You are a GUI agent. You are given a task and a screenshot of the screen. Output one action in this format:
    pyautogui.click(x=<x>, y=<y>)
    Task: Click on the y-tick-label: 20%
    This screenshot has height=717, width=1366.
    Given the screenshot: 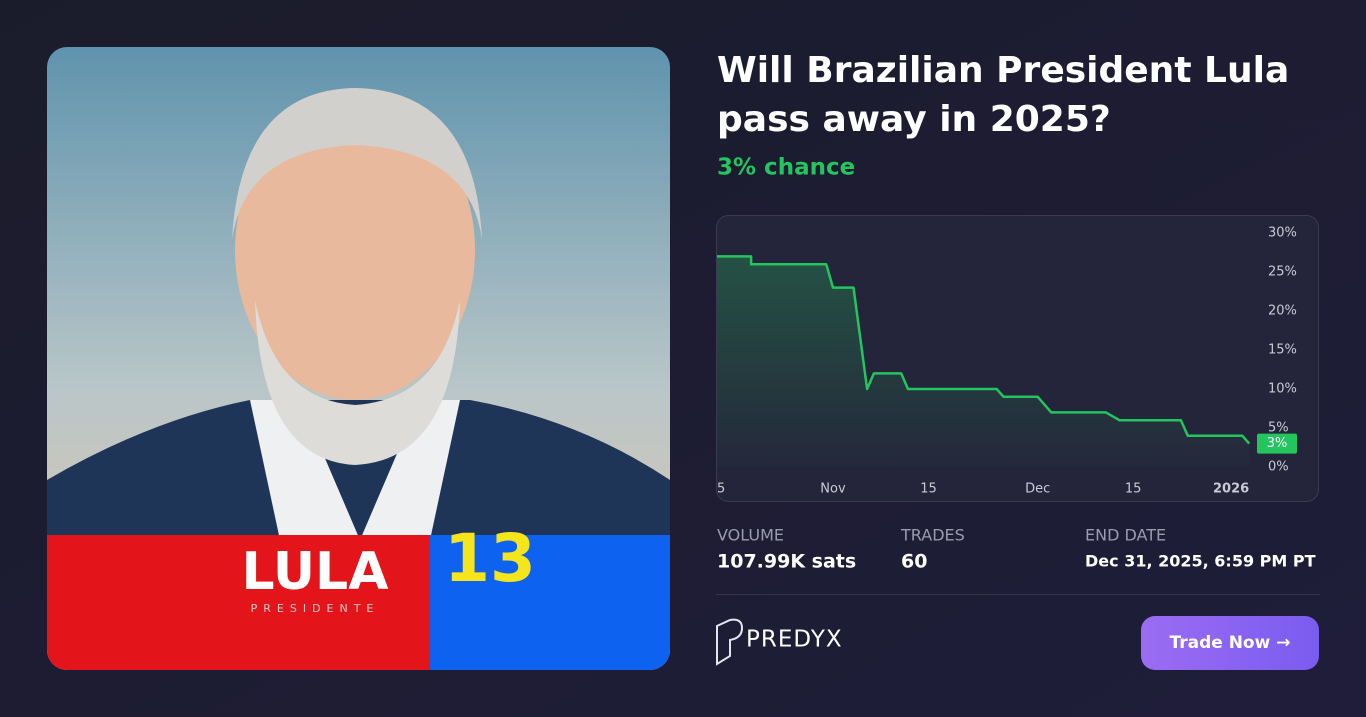 What is the action you would take?
    pyautogui.click(x=1282, y=311)
    